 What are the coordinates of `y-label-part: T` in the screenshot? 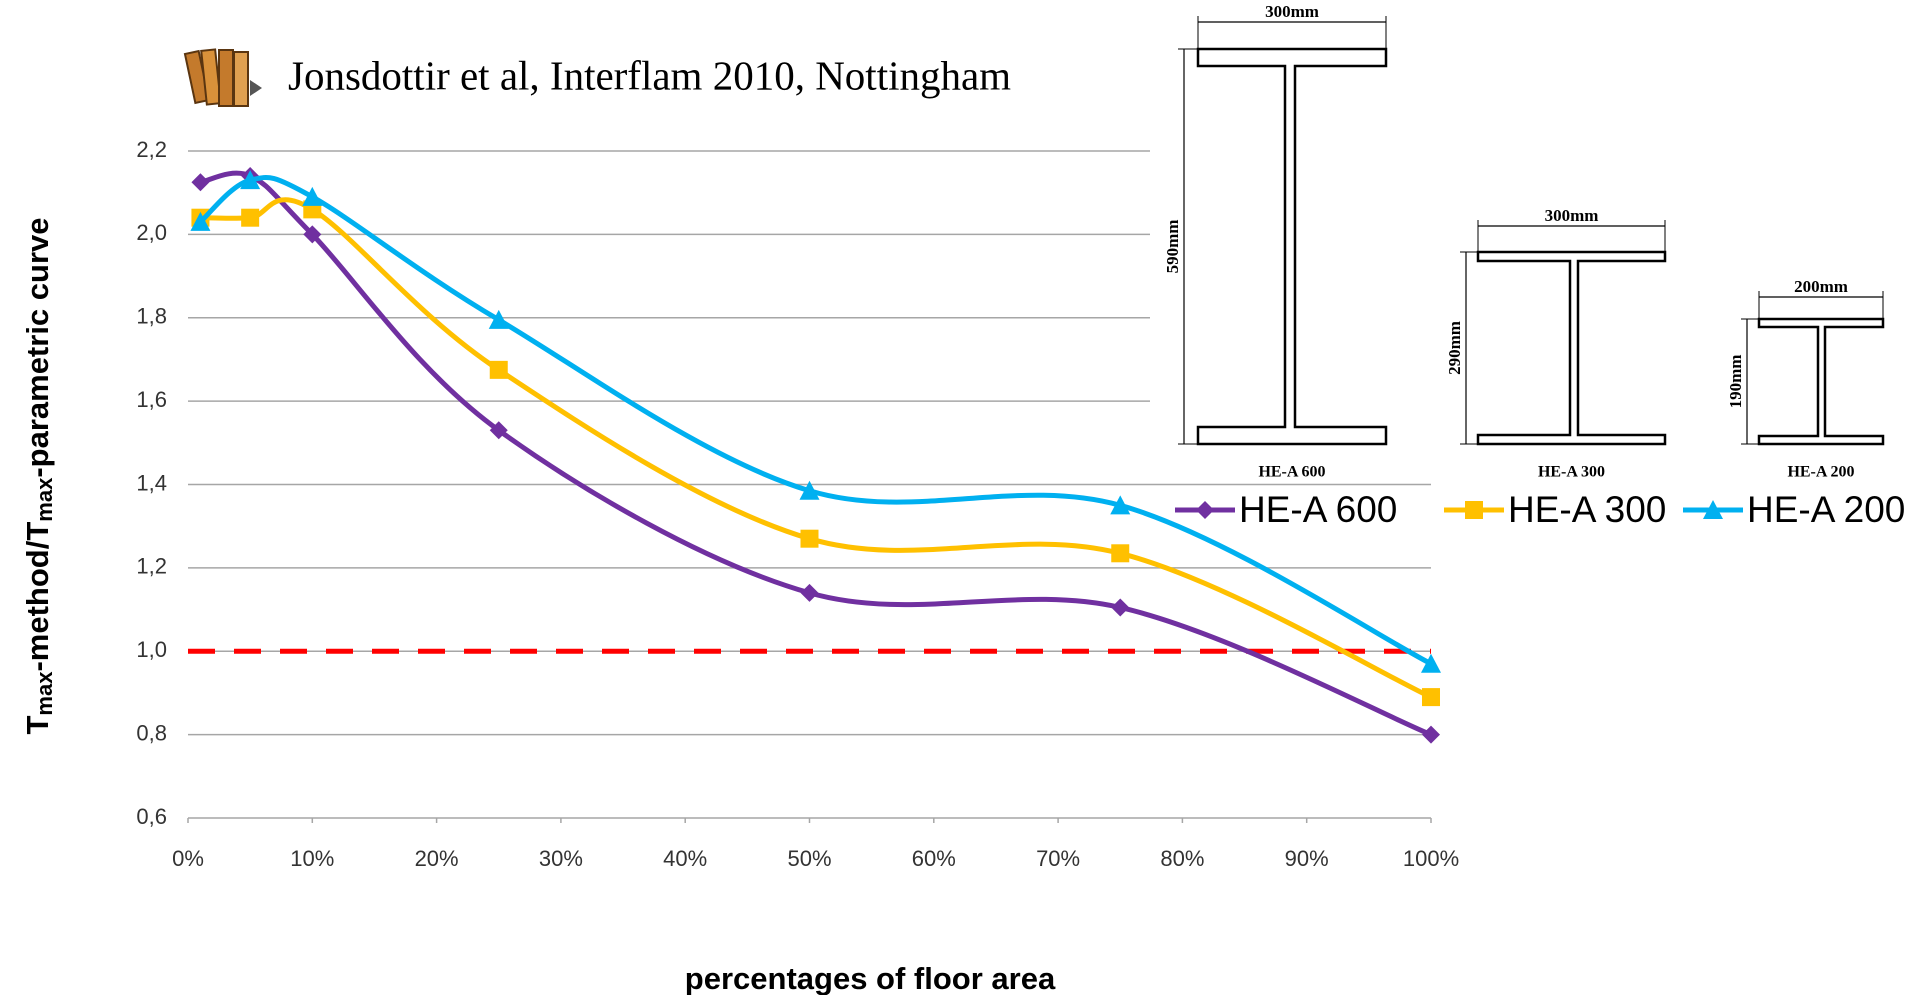 It's located at (37, 725).